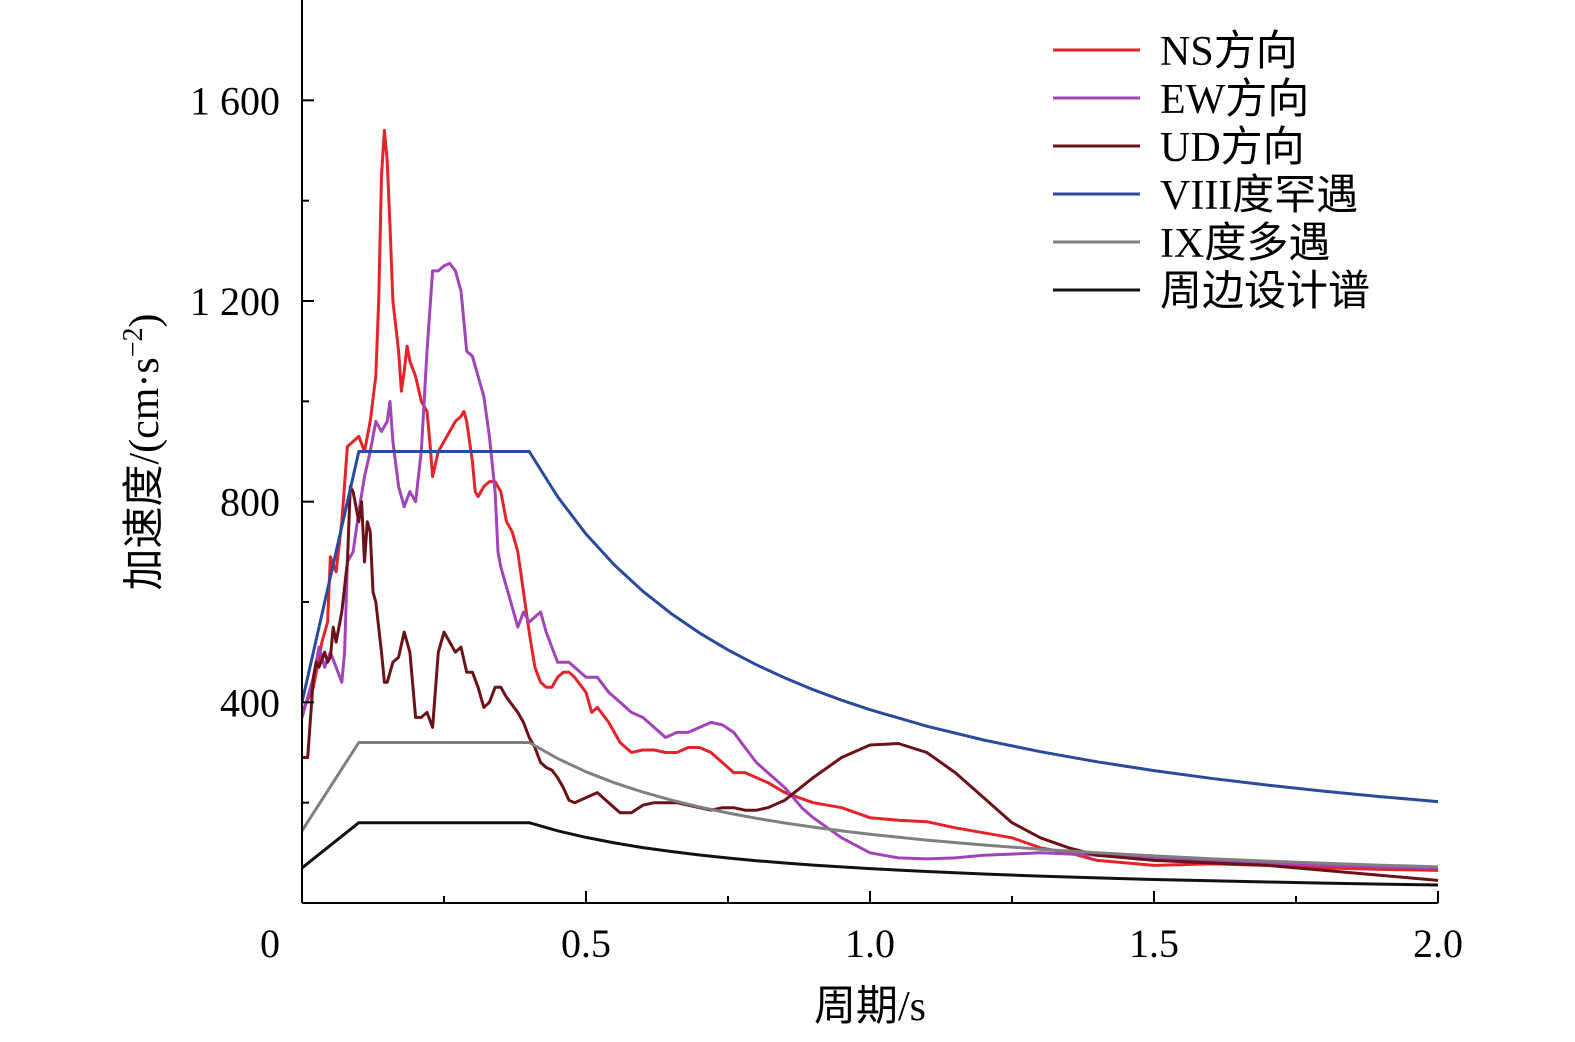 The image size is (1575, 1042). What do you see at coordinates (586, 943) in the screenshot?
I see `x-tick-label: 0.5` at bounding box center [586, 943].